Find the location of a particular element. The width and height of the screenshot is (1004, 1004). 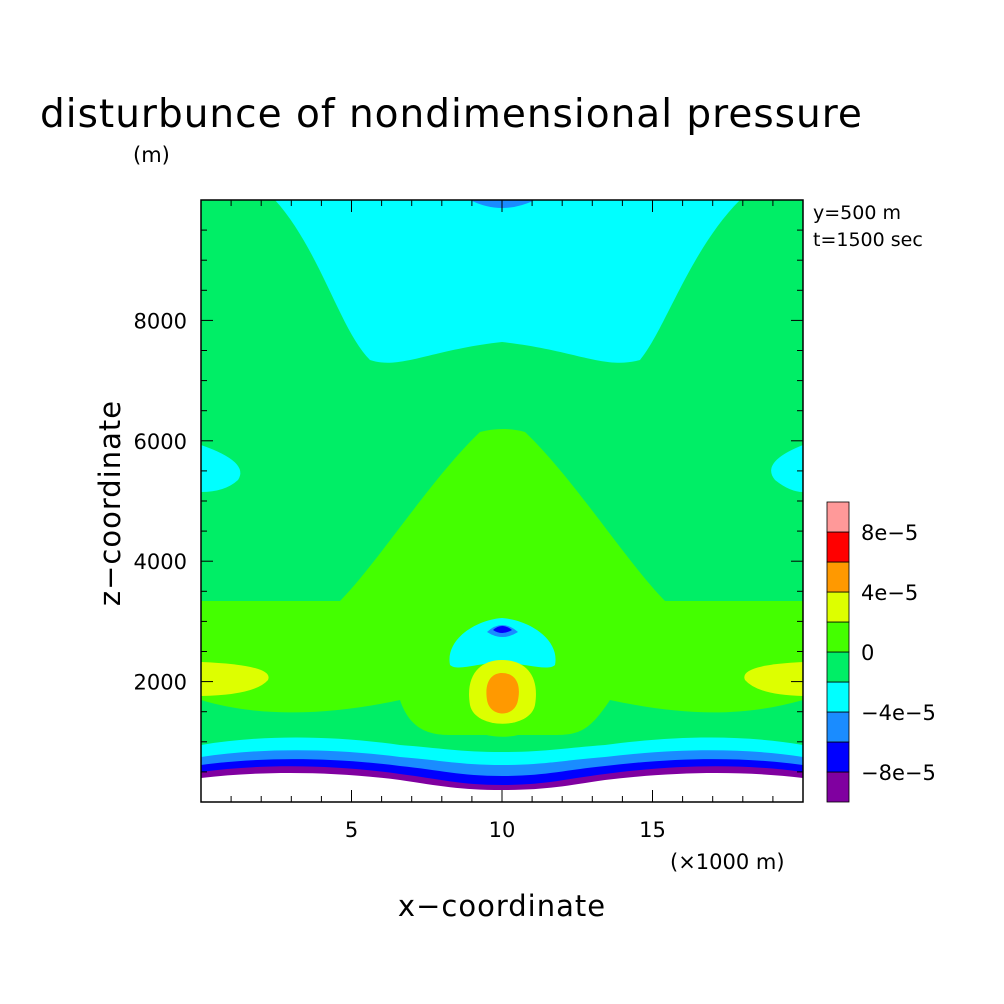

right-positive-band is located at coordinates (773, 679).